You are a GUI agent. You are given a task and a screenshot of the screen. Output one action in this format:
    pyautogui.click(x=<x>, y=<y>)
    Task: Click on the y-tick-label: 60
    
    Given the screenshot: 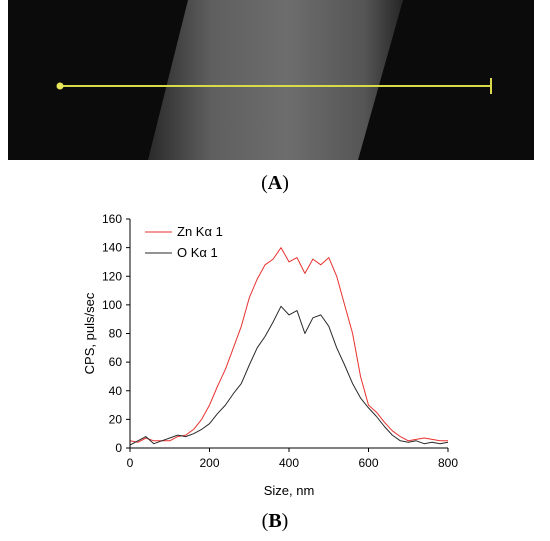 What is the action you would take?
    pyautogui.click(x=116, y=362)
    